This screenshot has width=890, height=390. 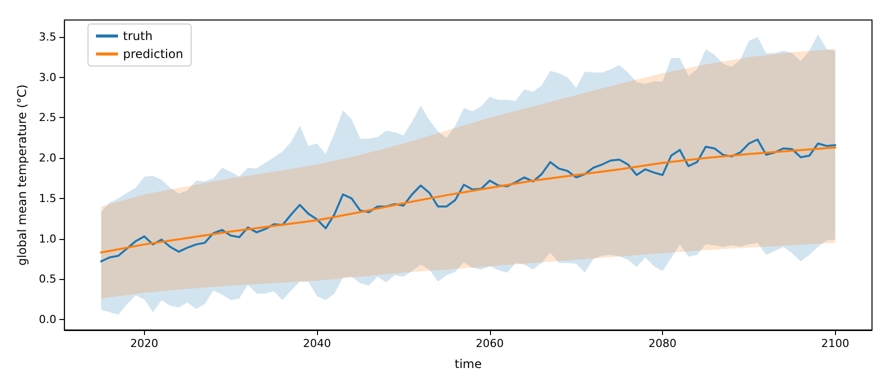 I want to click on x-tick-label: 2100, so click(x=835, y=343).